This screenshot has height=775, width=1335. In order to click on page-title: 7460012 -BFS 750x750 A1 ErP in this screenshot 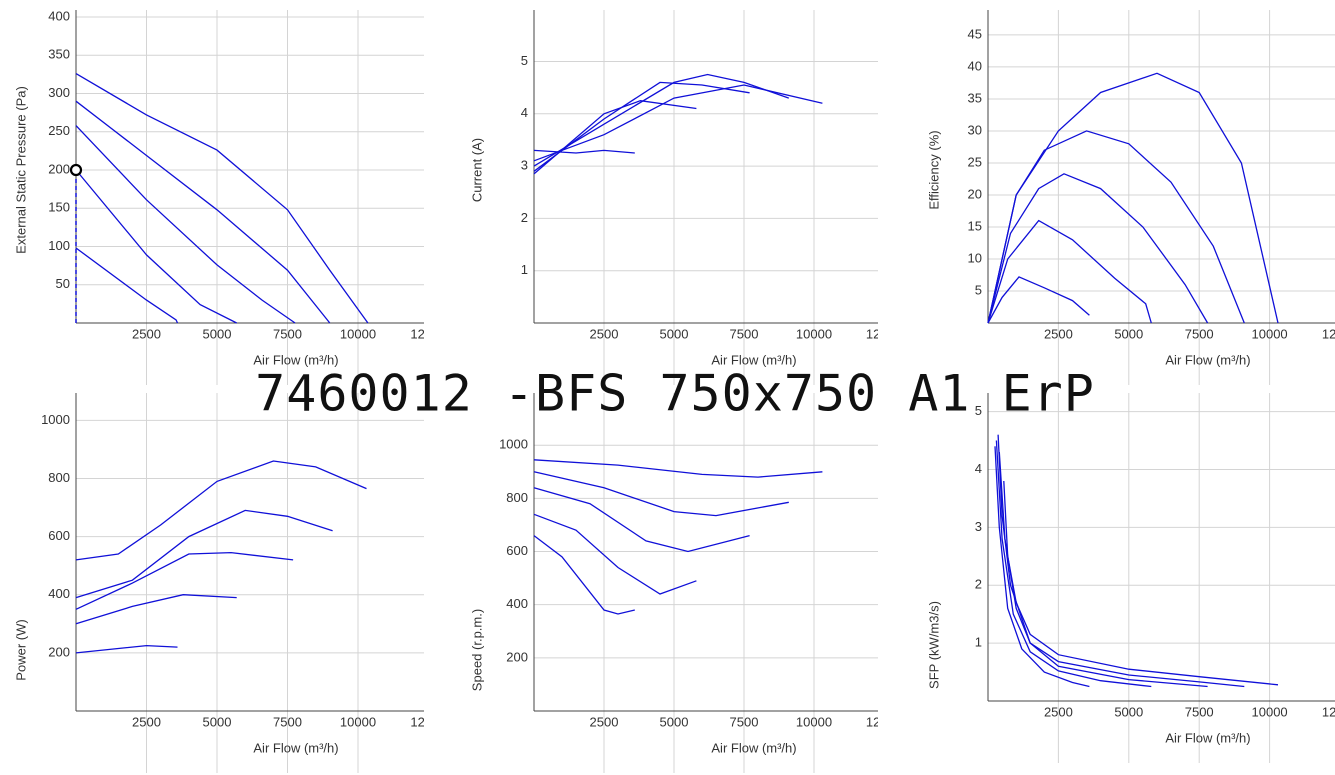, I will do `click(675, 394)`.